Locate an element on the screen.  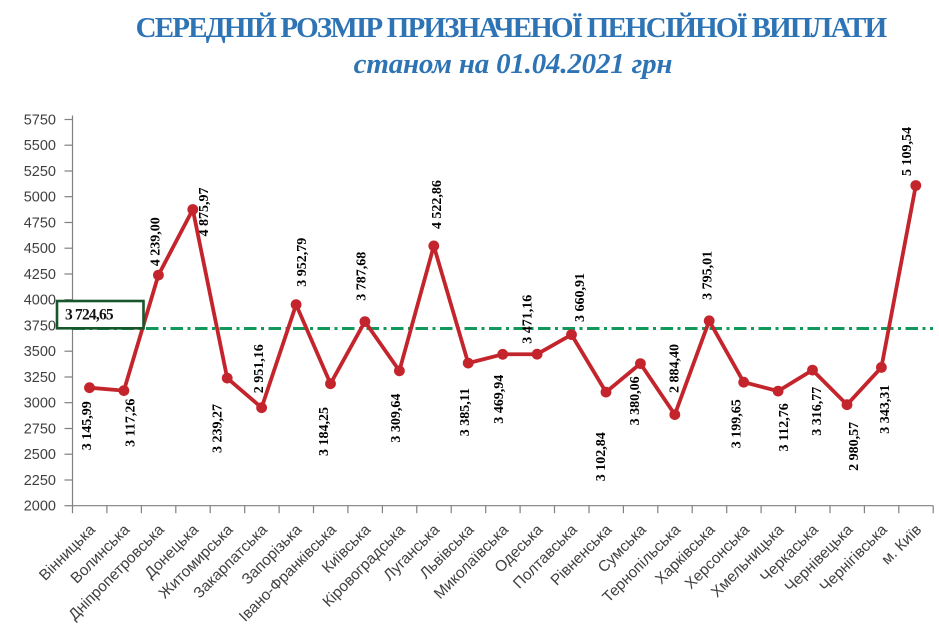
svg-text: 3500 is located at coordinates (40, 352).